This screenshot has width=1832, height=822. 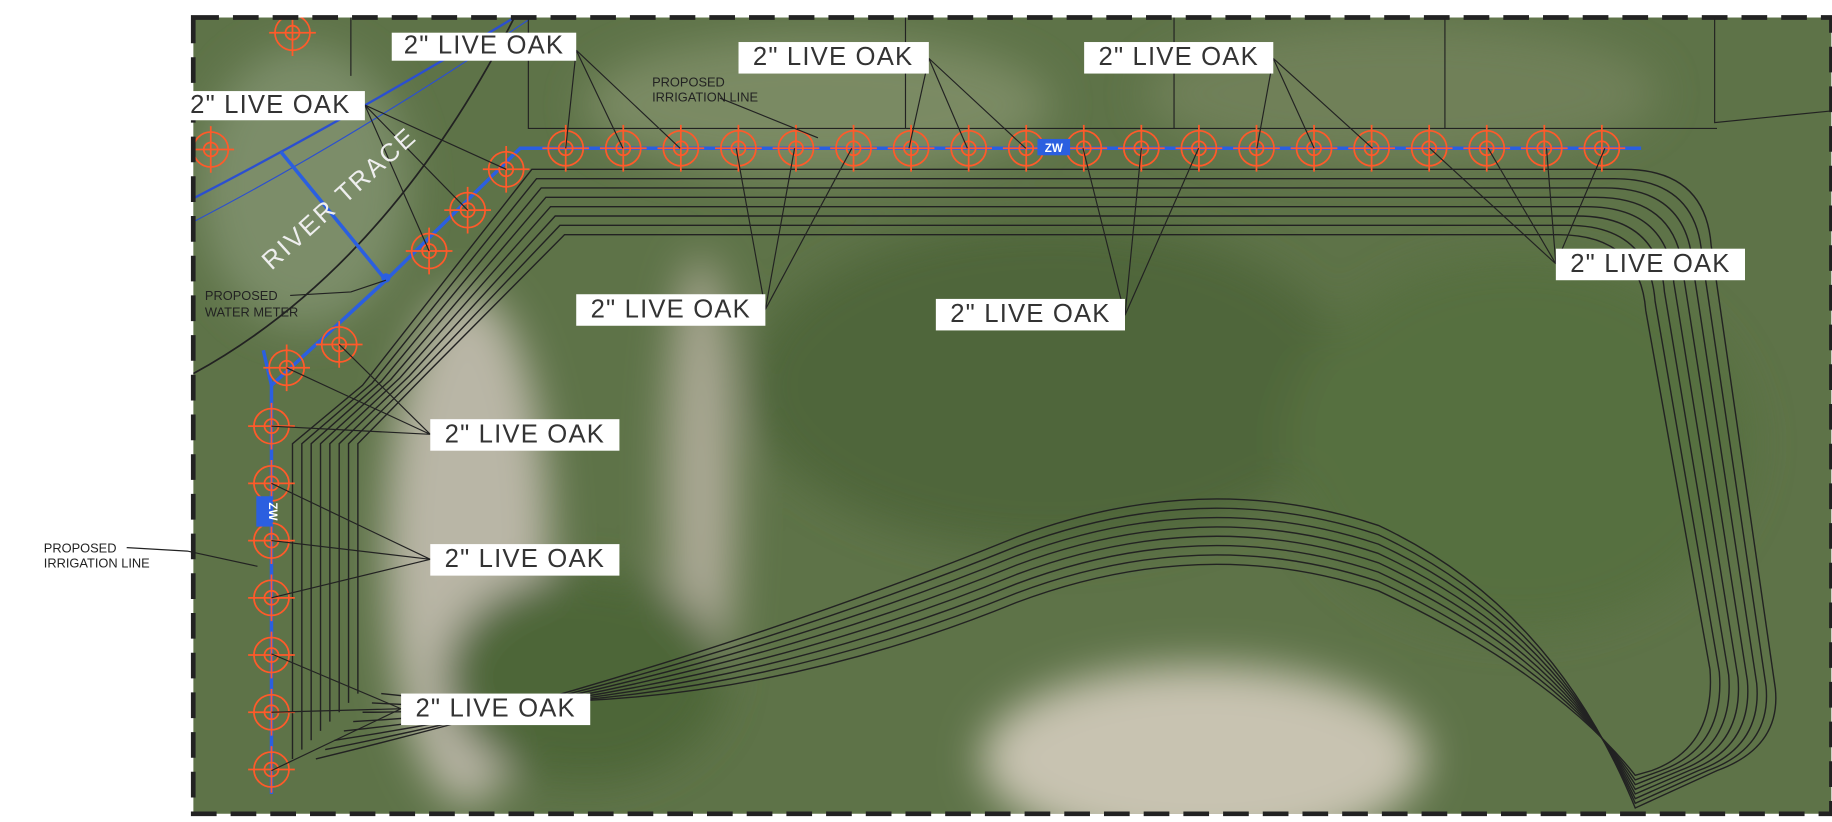 I want to click on note-line: WATER METER, so click(x=251, y=311).